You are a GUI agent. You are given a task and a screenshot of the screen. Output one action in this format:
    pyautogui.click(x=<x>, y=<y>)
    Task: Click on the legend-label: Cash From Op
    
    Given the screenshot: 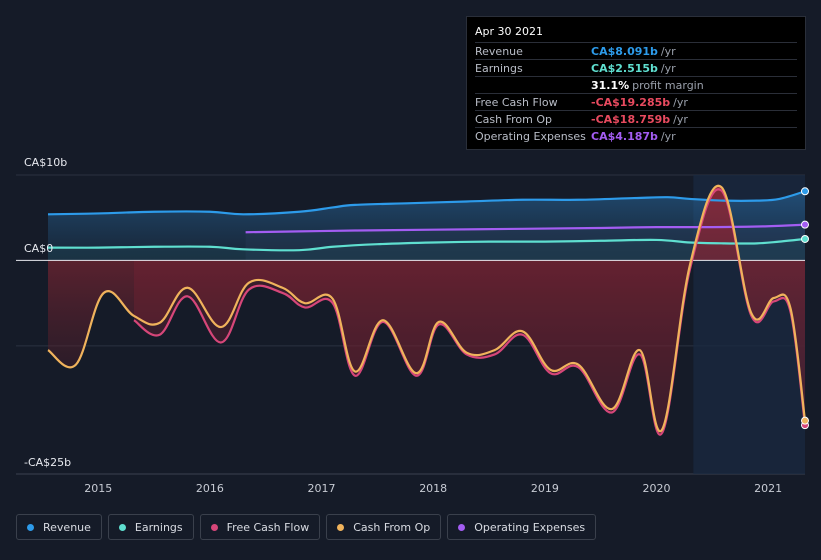 What is the action you would take?
    pyautogui.click(x=392, y=527)
    